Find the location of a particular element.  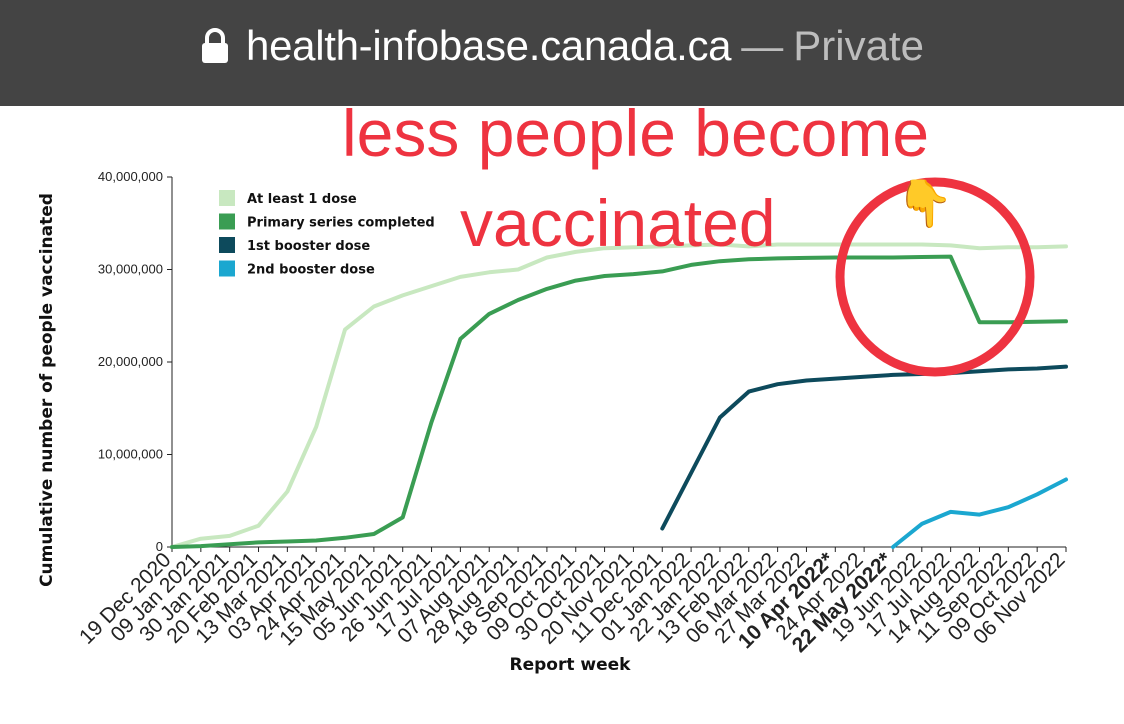

legend-label: Primary series completed is located at coordinates (341, 223).